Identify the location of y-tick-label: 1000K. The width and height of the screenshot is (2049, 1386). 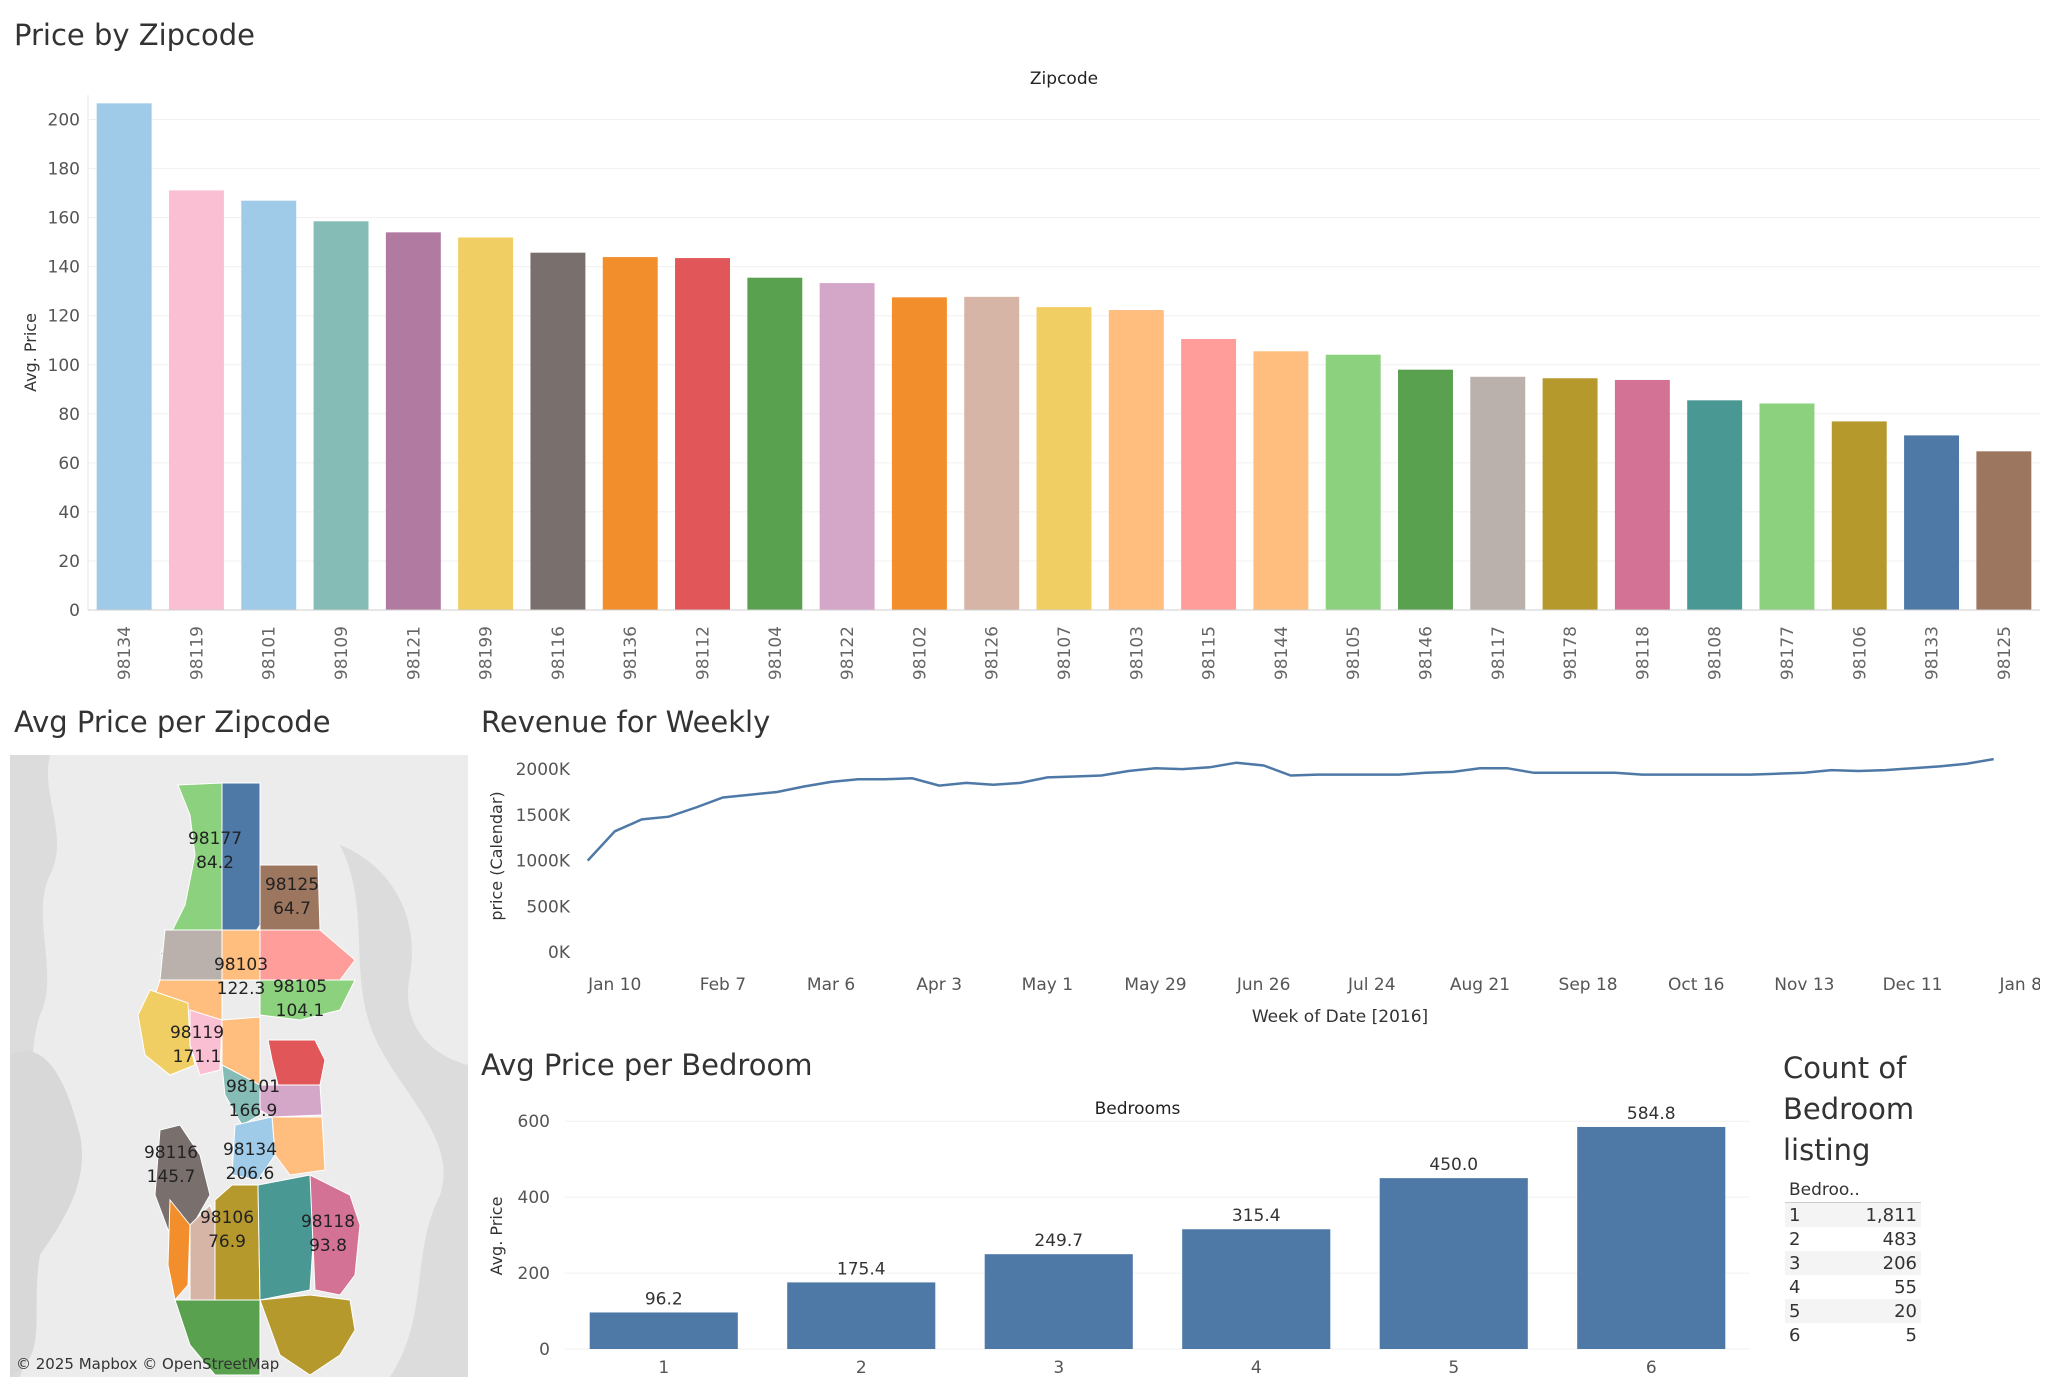
(543, 862).